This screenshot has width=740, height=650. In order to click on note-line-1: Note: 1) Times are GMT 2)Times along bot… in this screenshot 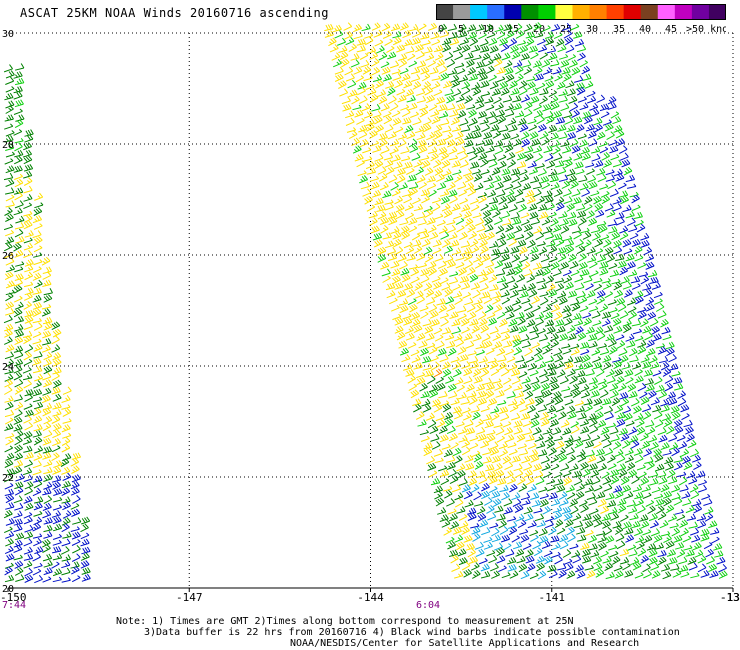, I will do `click(345, 621)`.